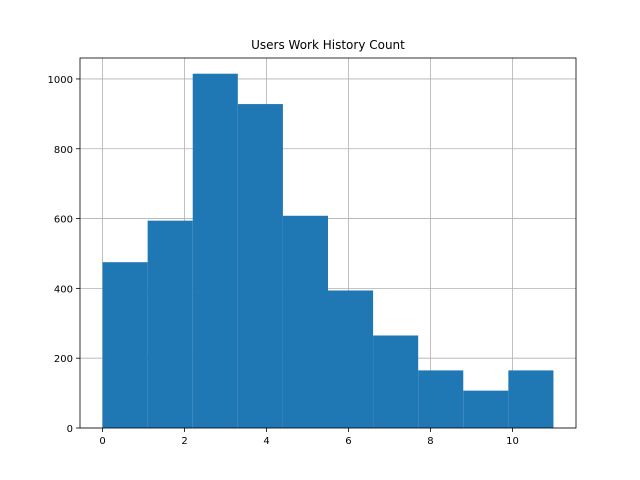 Image resolution: width=640 pixels, height=480 pixels. What do you see at coordinates (328, 45) in the screenshot?
I see `chart-title: Users Work History Count` at bounding box center [328, 45].